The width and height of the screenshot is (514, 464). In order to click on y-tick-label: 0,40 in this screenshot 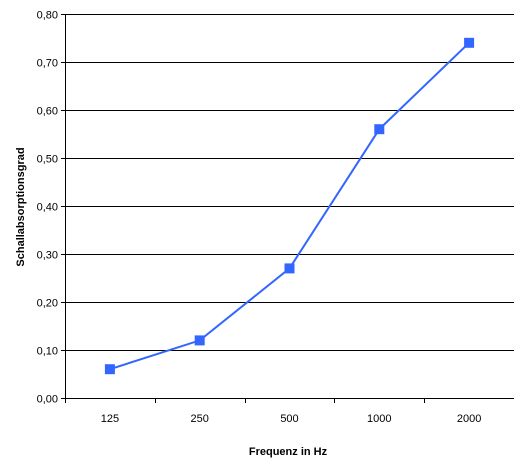, I will do `click(47, 208)`.